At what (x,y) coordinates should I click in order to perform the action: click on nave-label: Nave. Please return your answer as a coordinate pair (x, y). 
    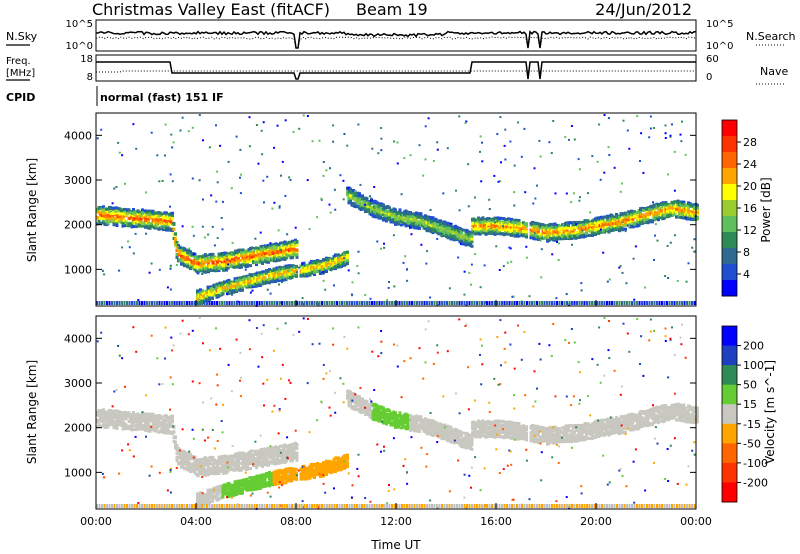
    Looking at the image, I should click on (774, 71).